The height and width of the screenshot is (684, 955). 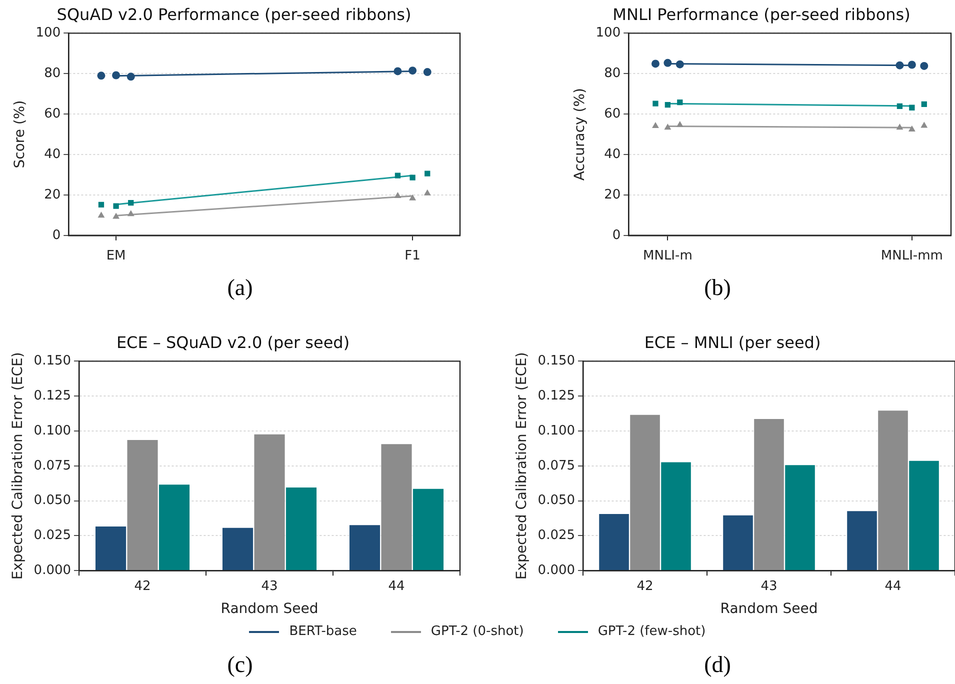 I want to click on y-axis-title: Accuracy (%), so click(x=580, y=134).